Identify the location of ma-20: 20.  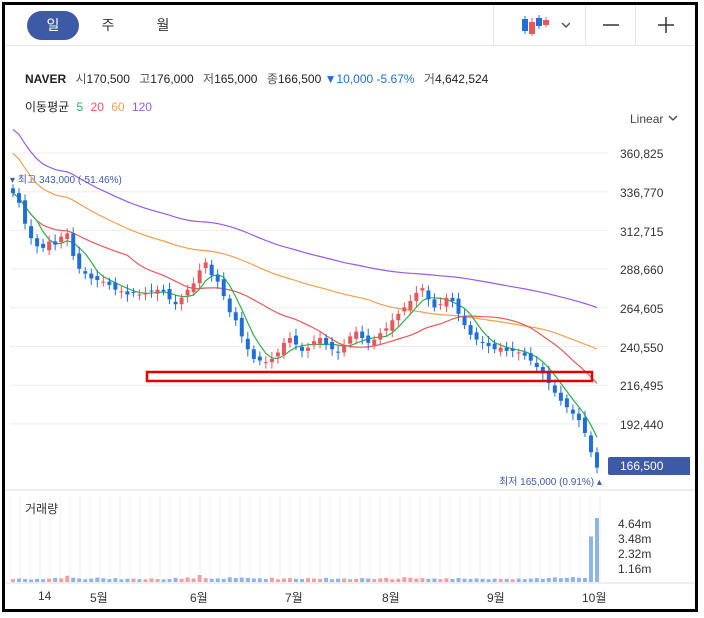
(97, 107).